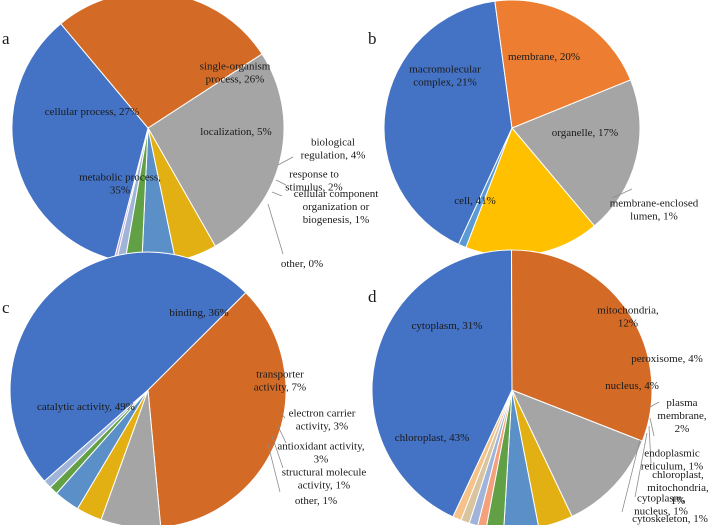 The image size is (709, 525). What do you see at coordinates (280, 375) in the screenshot?
I see `slice-label-line: transporter` at bounding box center [280, 375].